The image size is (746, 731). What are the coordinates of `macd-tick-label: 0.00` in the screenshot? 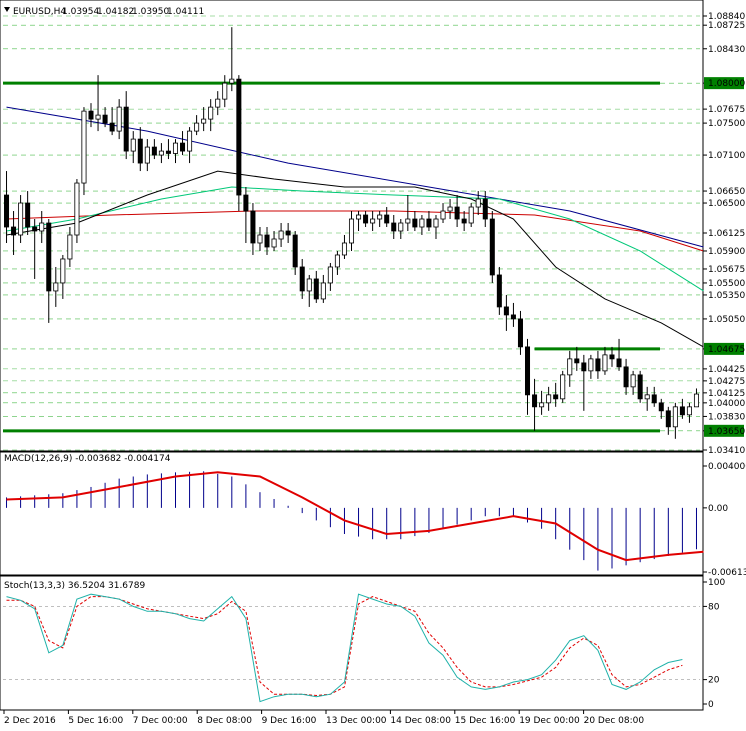 It's located at (718, 509).